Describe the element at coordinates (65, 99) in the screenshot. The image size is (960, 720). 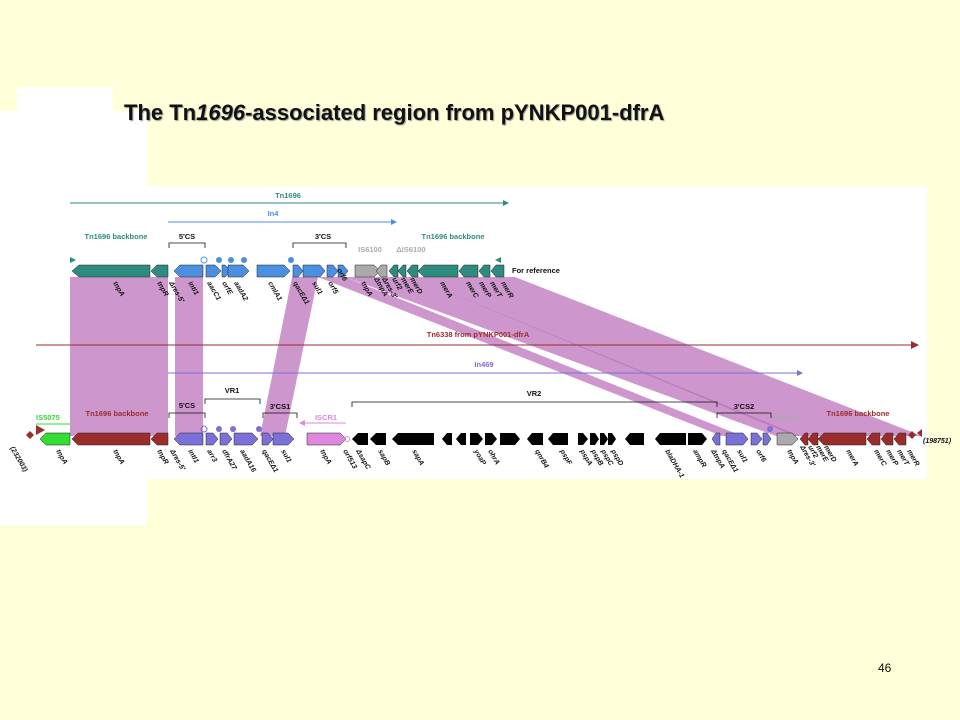
I see `background-panel` at that location.